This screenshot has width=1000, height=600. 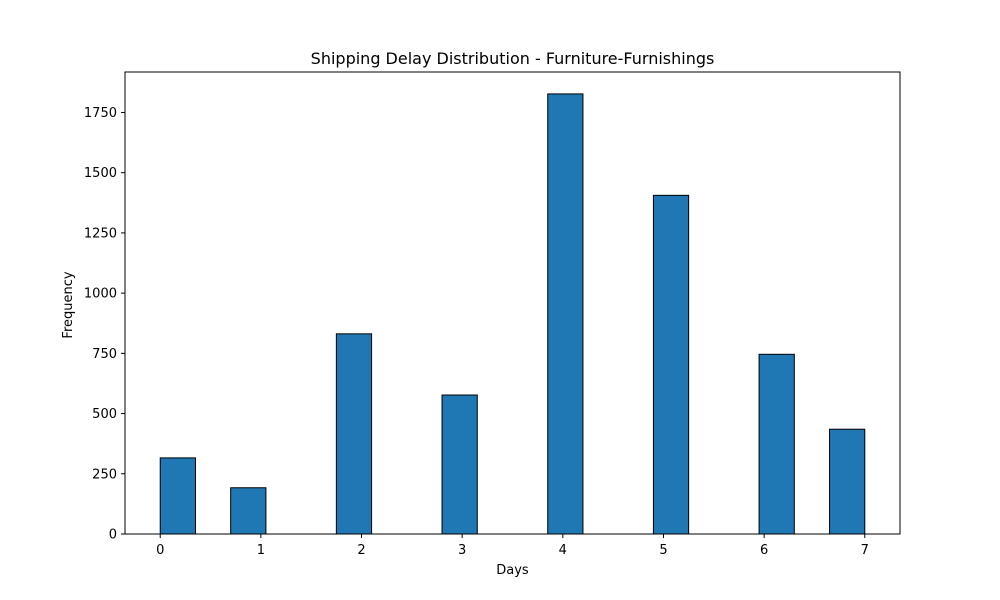 What do you see at coordinates (563, 550) in the screenshot?
I see `x-tick-label: 4` at bounding box center [563, 550].